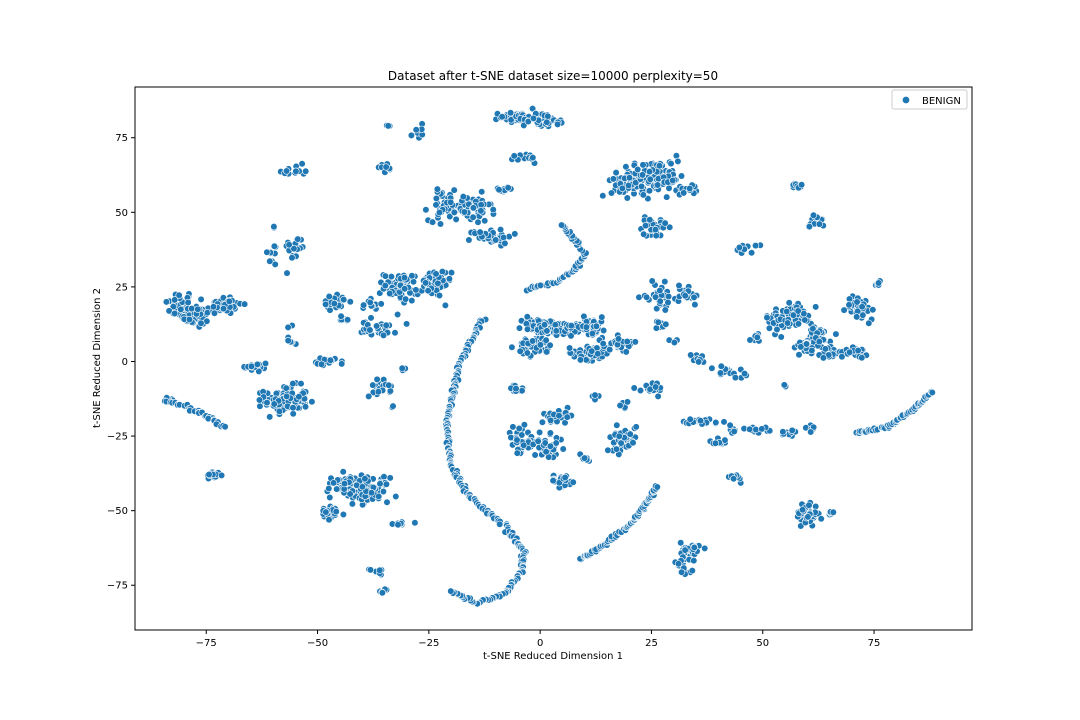  What do you see at coordinates (206, 643) in the screenshot?
I see `x-tick-label: −75` at bounding box center [206, 643].